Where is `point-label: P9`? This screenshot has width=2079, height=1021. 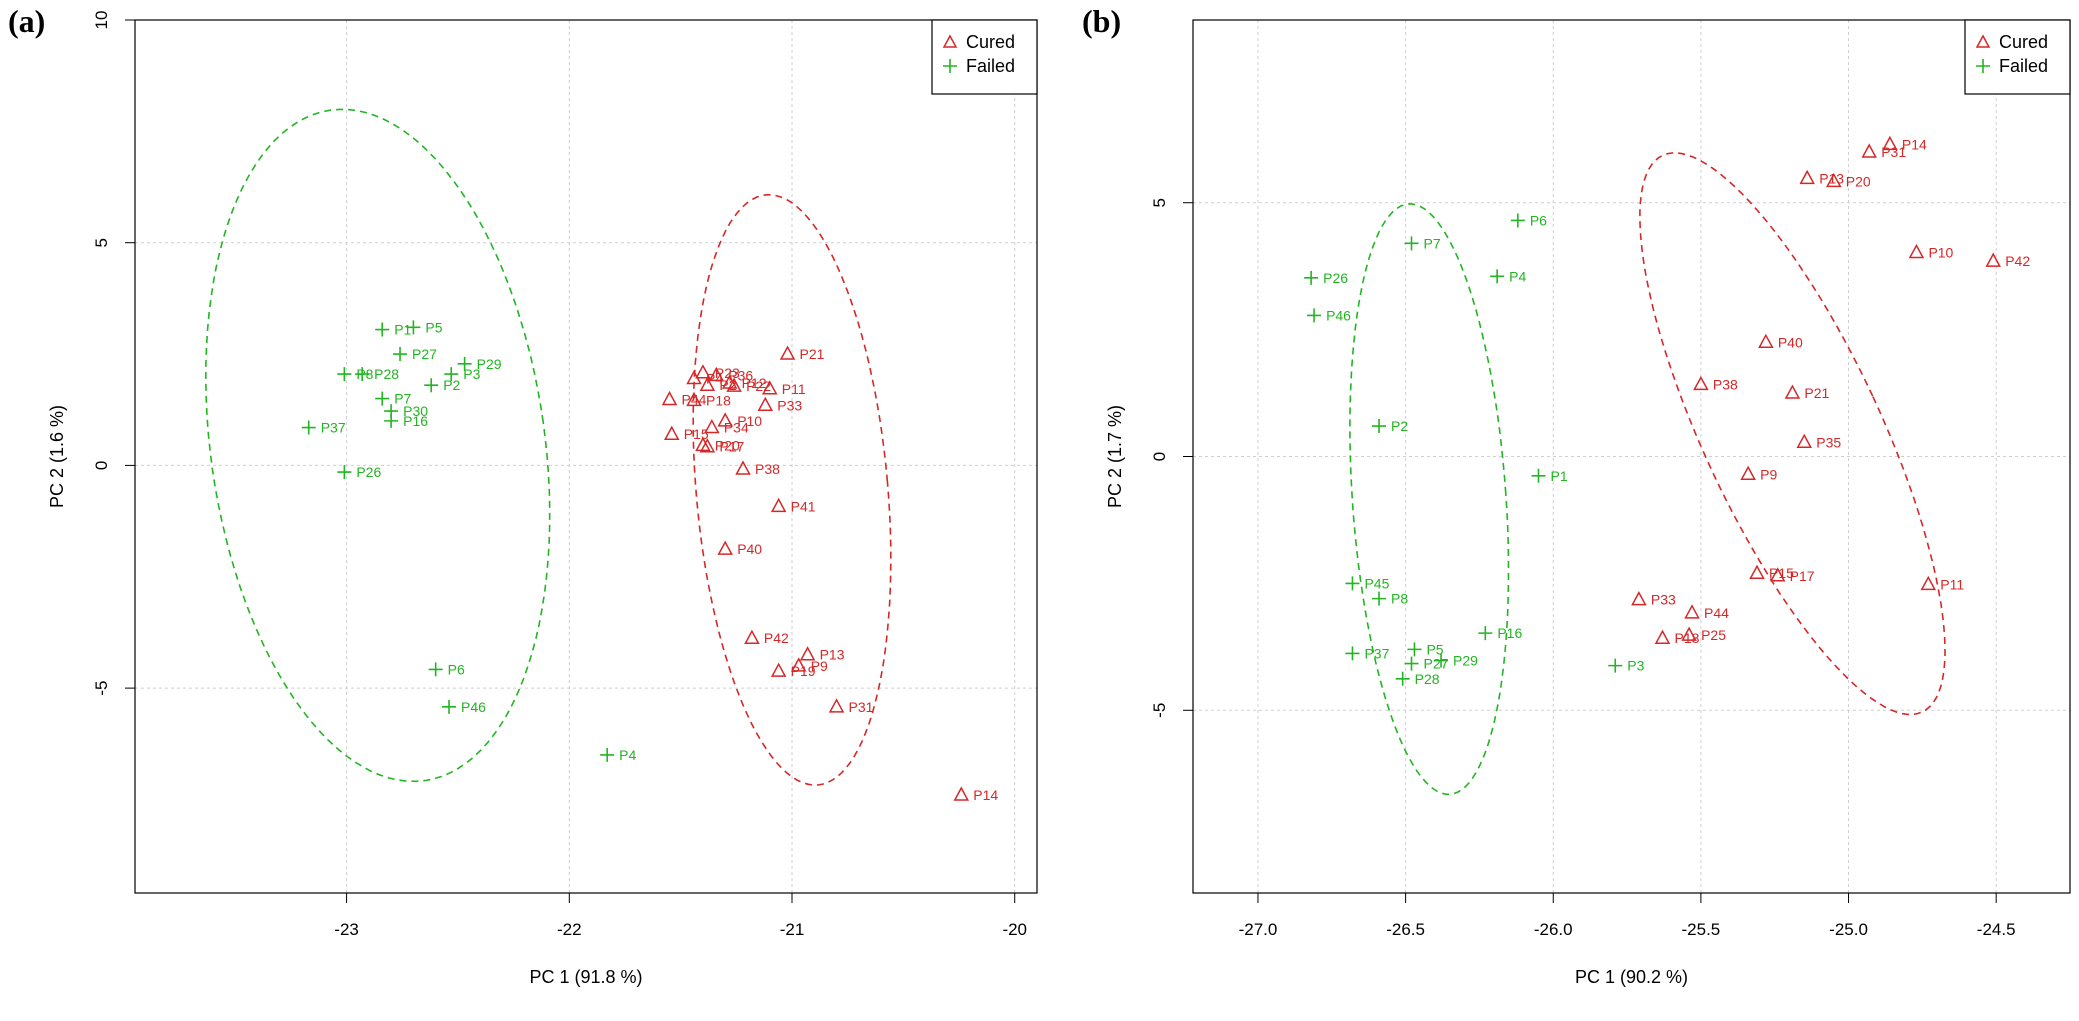 point-label: P9 is located at coordinates (819, 666).